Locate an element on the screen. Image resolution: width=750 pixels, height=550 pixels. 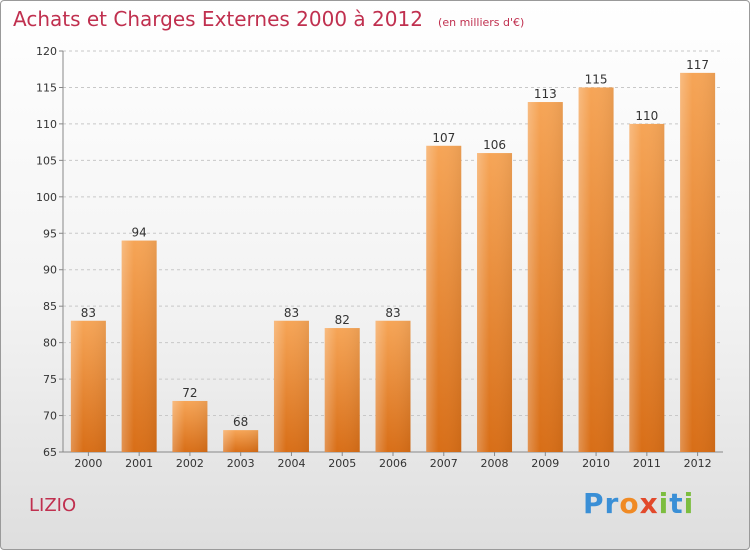
y-tick-label: 100 is located at coordinates (46, 197).